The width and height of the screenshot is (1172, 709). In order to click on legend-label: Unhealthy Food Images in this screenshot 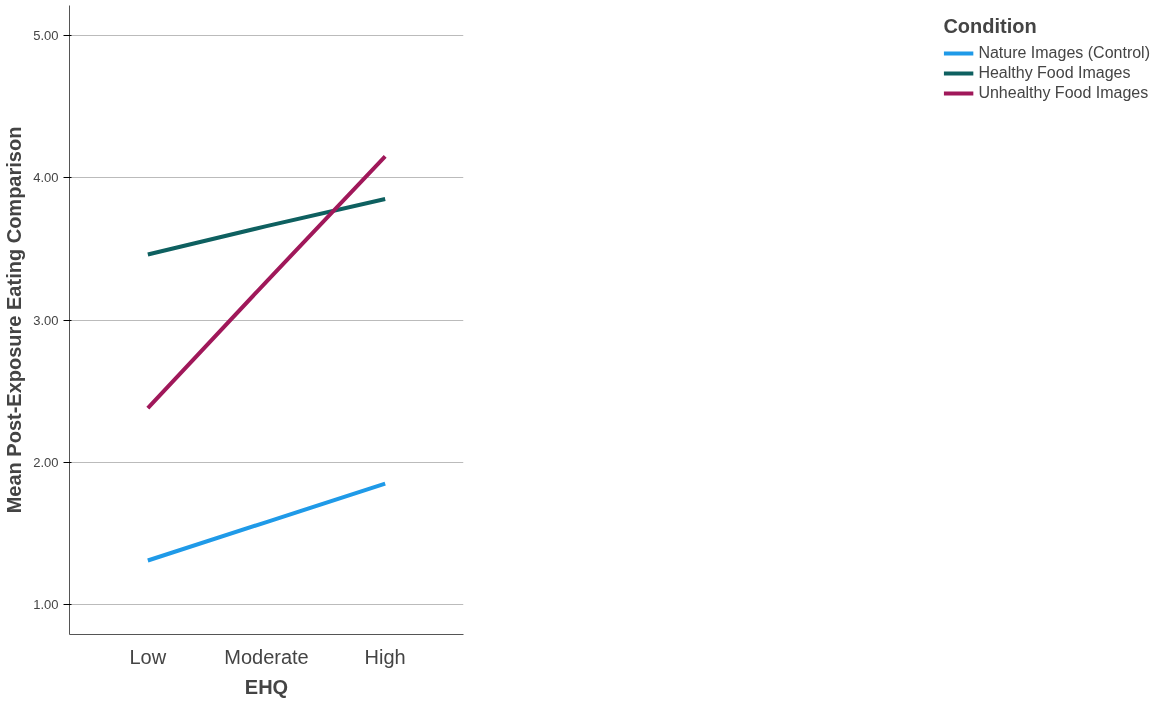, I will do `click(1063, 93)`.